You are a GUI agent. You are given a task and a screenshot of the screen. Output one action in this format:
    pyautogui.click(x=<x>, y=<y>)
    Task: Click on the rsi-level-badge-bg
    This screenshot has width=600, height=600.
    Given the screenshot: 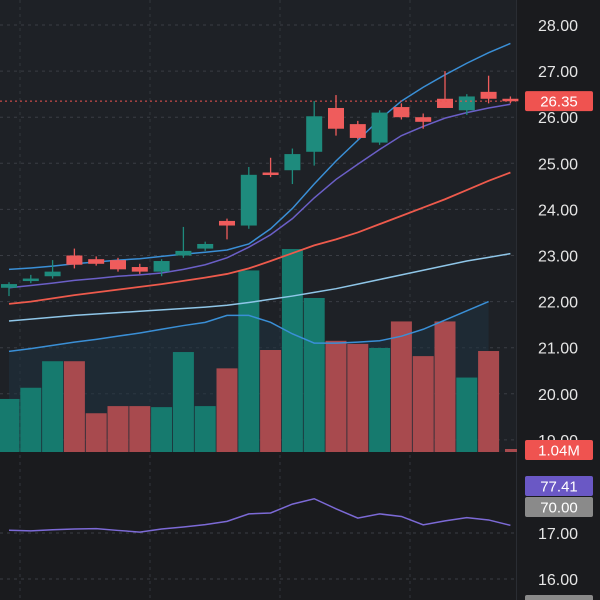 What is the action you would take?
    pyautogui.click(x=559, y=507)
    